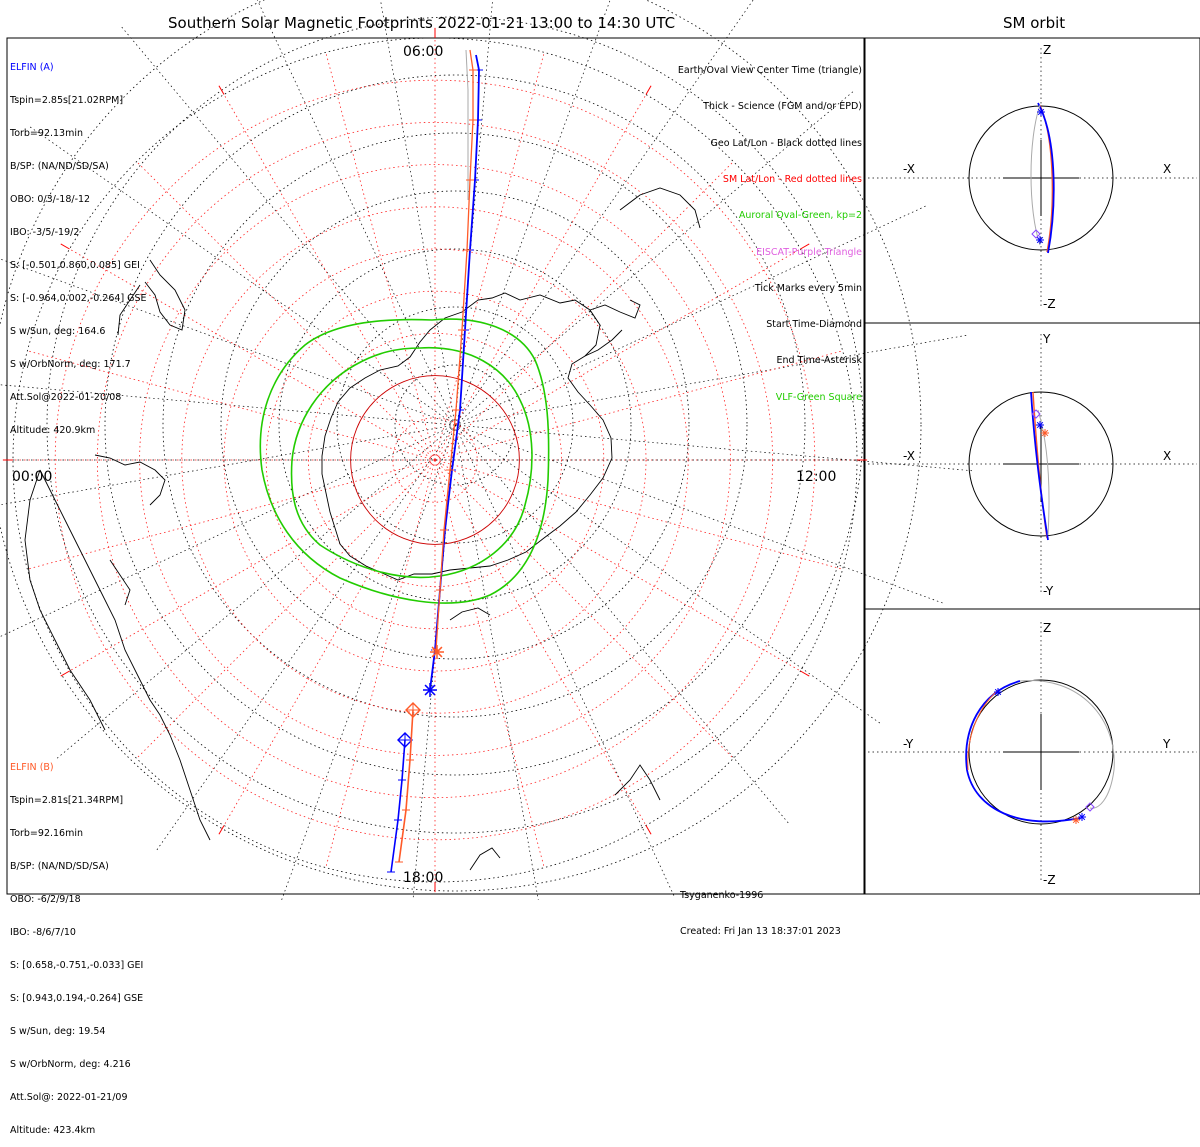 The width and height of the screenshot is (1200, 1147). Describe the element at coordinates (816, 477) in the screenshot. I see `mlt-label-right: 12:00` at that location.